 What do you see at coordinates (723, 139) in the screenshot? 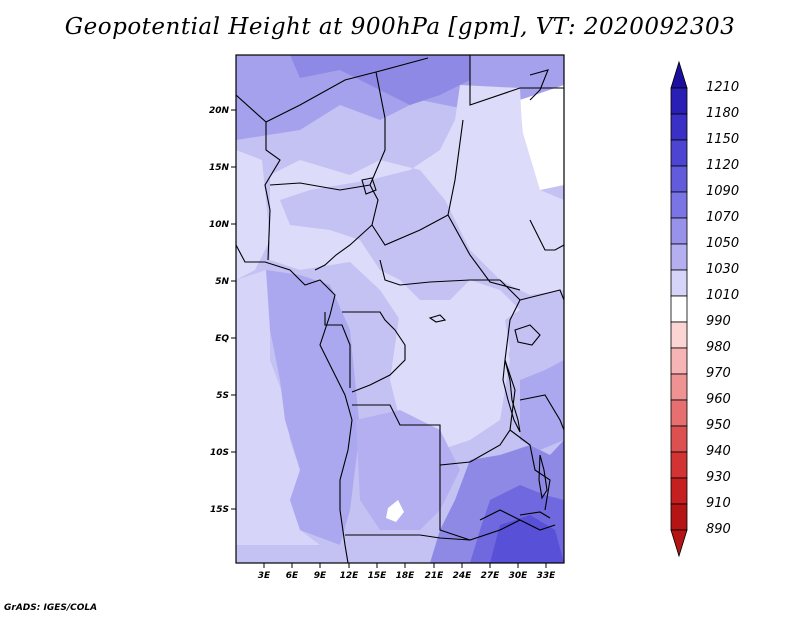
I see `colorbar-level-label: 1150` at bounding box center [723, 139].